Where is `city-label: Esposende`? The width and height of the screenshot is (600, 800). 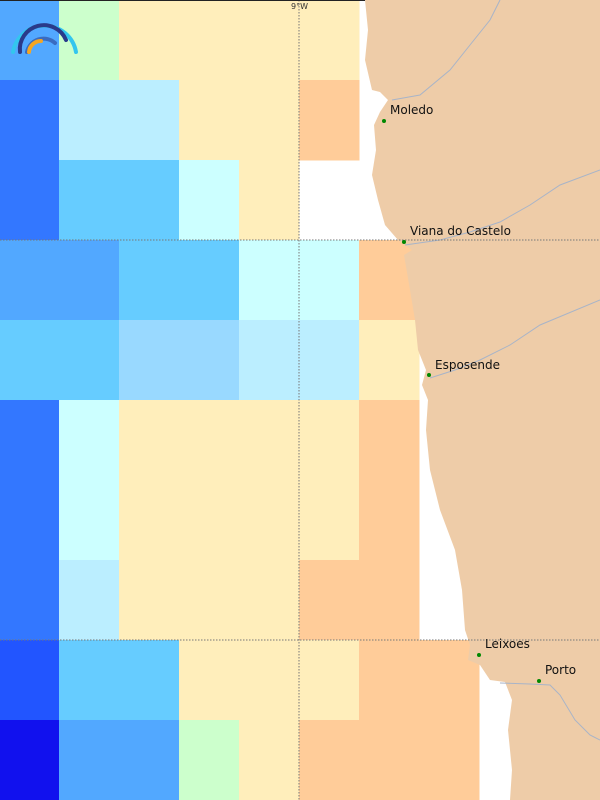
city-label: Esposende is located at coordinates (467, 365).